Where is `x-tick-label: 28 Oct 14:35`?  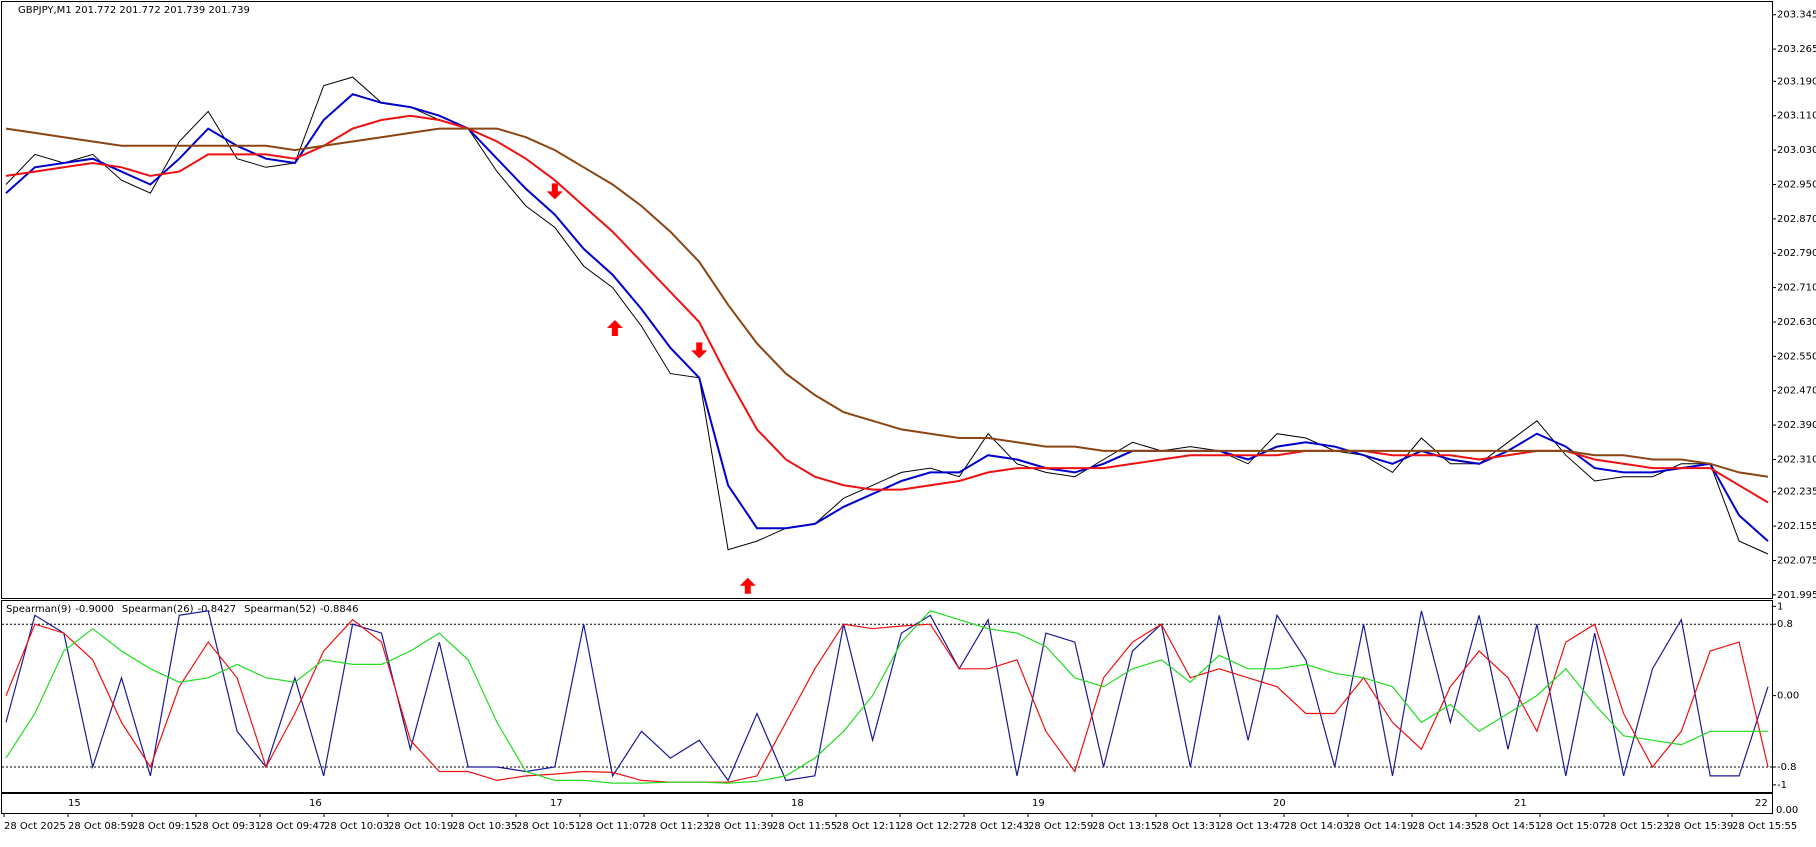
x-tick-label: 28 Oct 14:35 is located at coordinates (1444, 826).